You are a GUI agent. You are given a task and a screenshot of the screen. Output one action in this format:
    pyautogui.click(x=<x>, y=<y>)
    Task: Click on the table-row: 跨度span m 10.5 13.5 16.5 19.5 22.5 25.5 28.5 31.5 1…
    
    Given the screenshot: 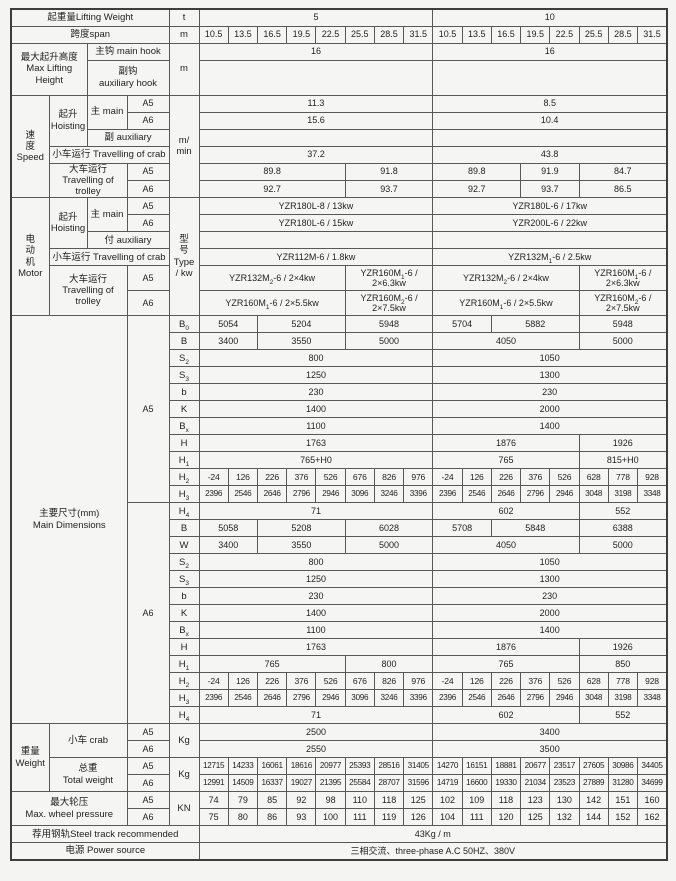 What is the action you would take?
    pyautogui.click(x=339, y=34)
    